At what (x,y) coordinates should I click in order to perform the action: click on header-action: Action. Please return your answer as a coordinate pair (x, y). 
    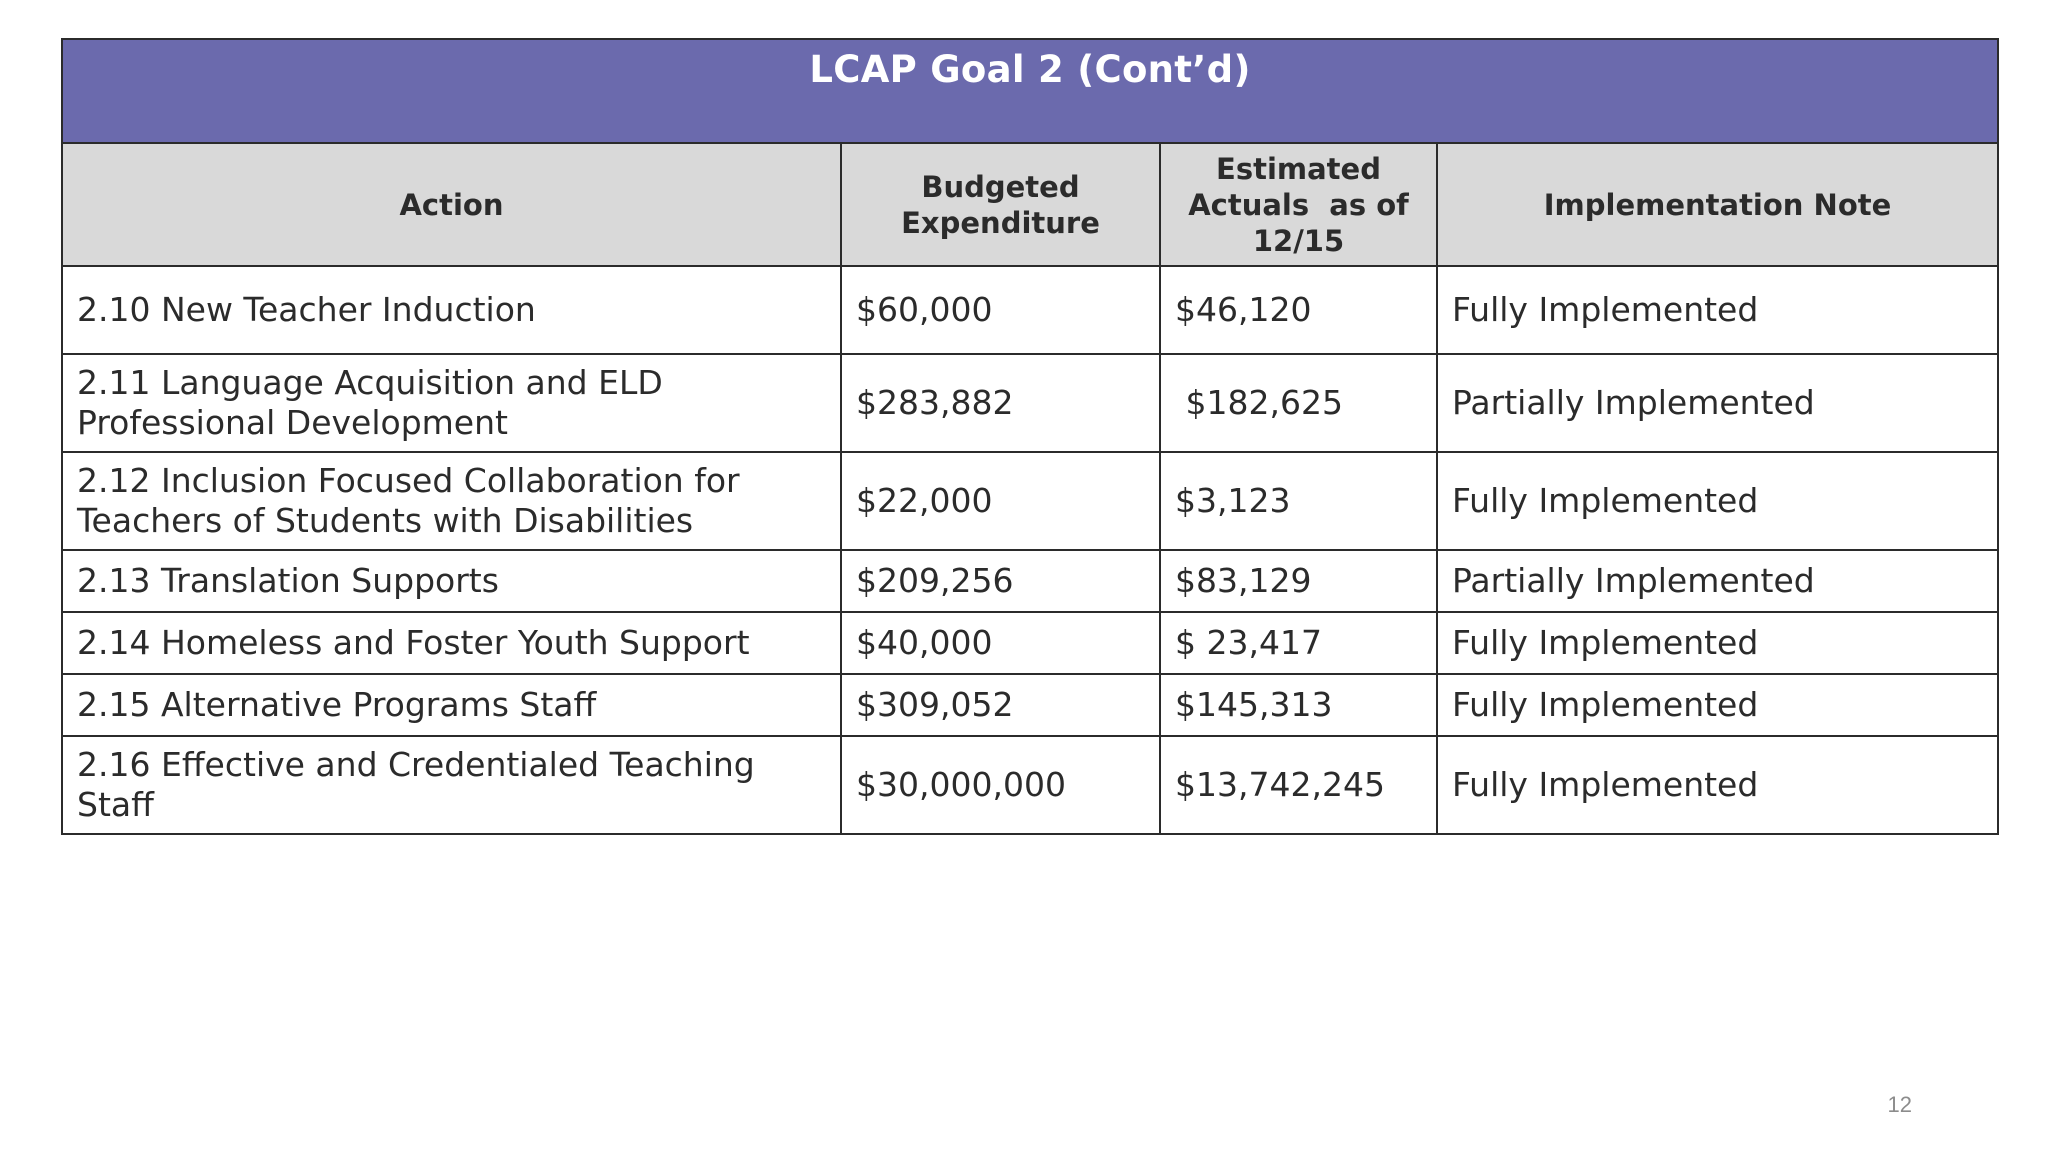
    Looking at the image, I should click on (451, 204).